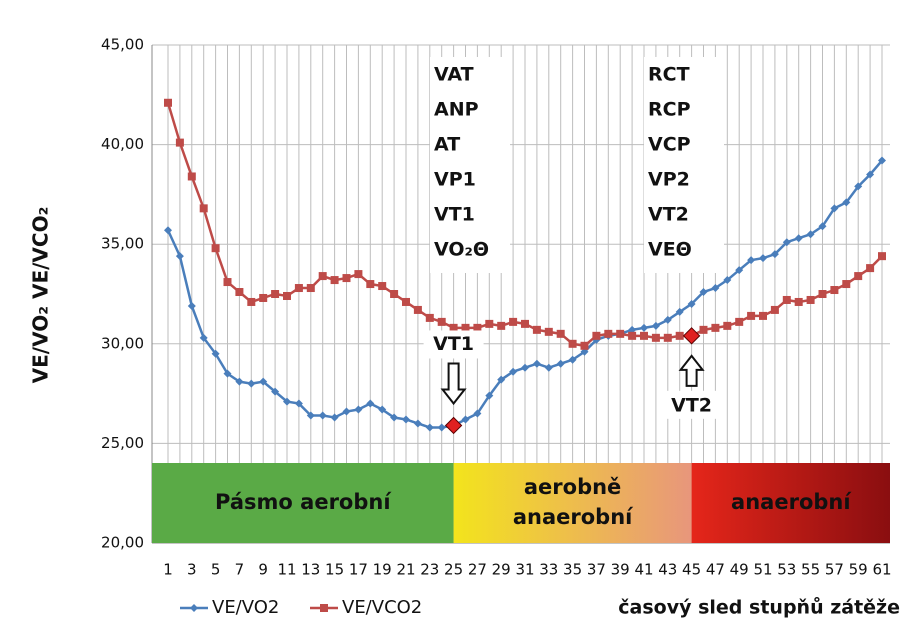 Image resolution: width=914 pixels, height=628 pixels. What do you see at coordinates (596, 570) in the screenshot?
I see `x-tick-label: 37` at bounding box center [596, 570].